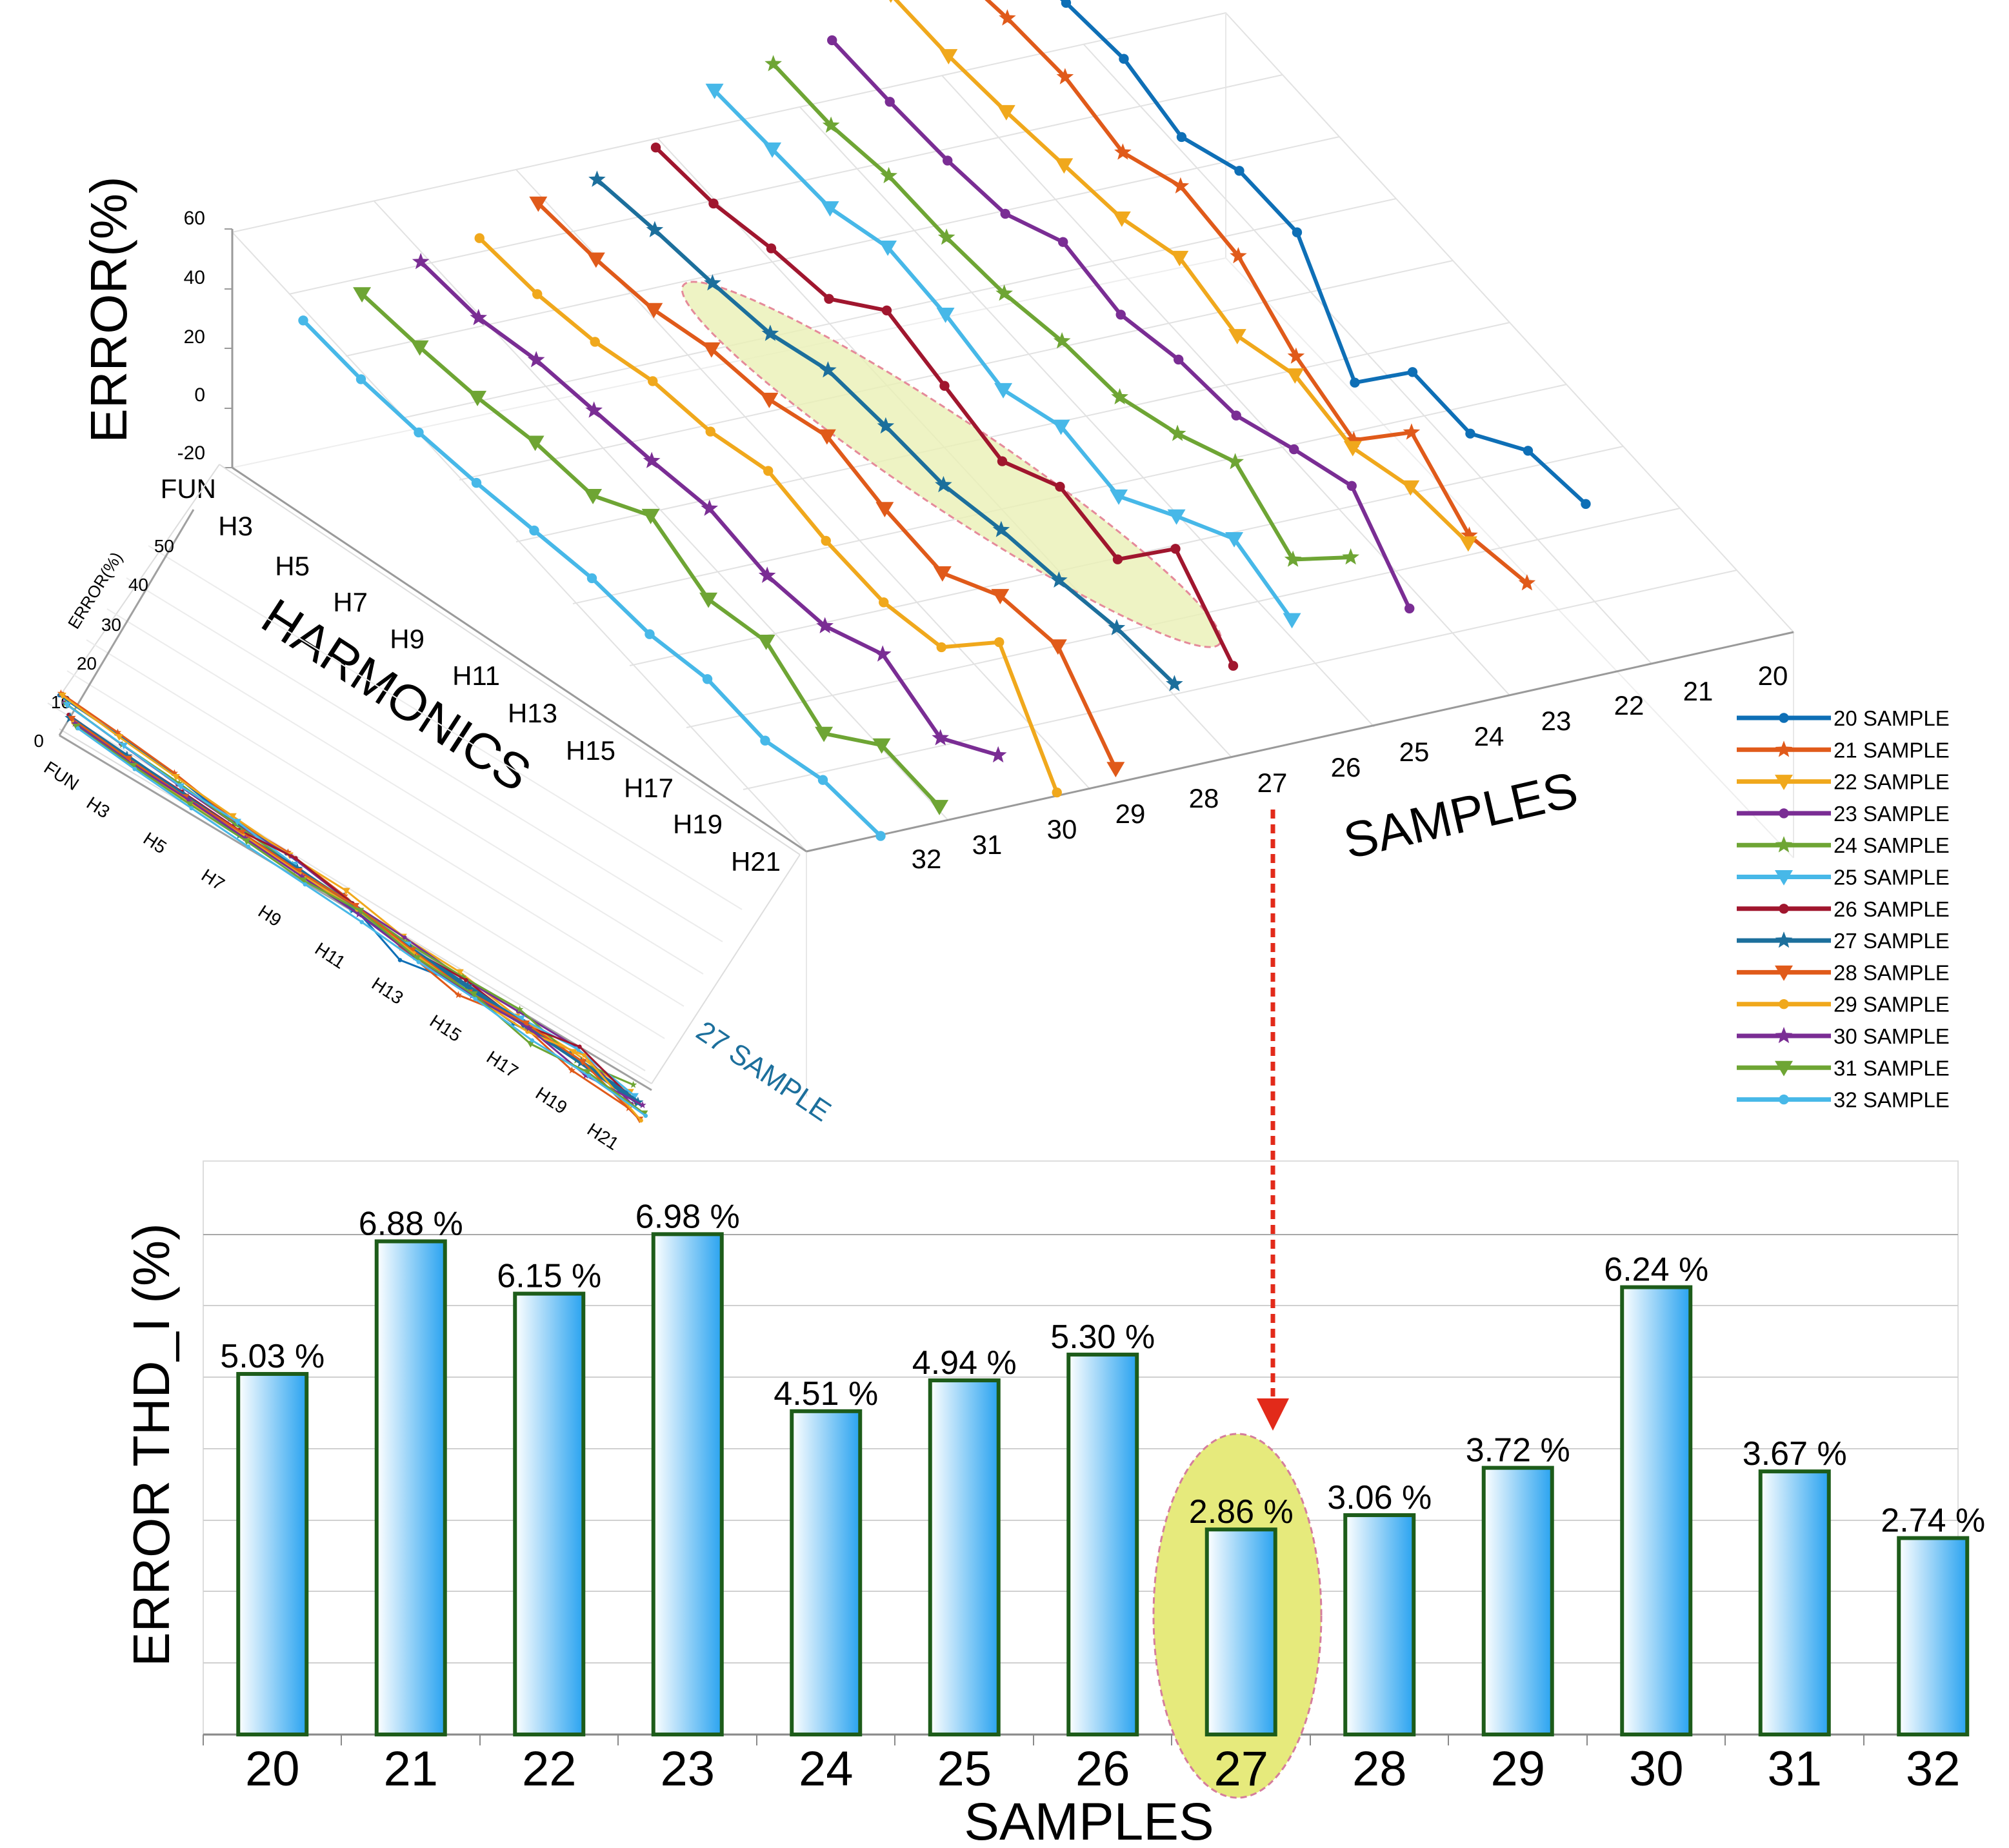 This screenshot has width=2009, height=1848. What do you see at coordinates (1892, 718) in the screenshot?
I see `legend-label: 20 SAMPLE` at bounding box center [1892, 718].